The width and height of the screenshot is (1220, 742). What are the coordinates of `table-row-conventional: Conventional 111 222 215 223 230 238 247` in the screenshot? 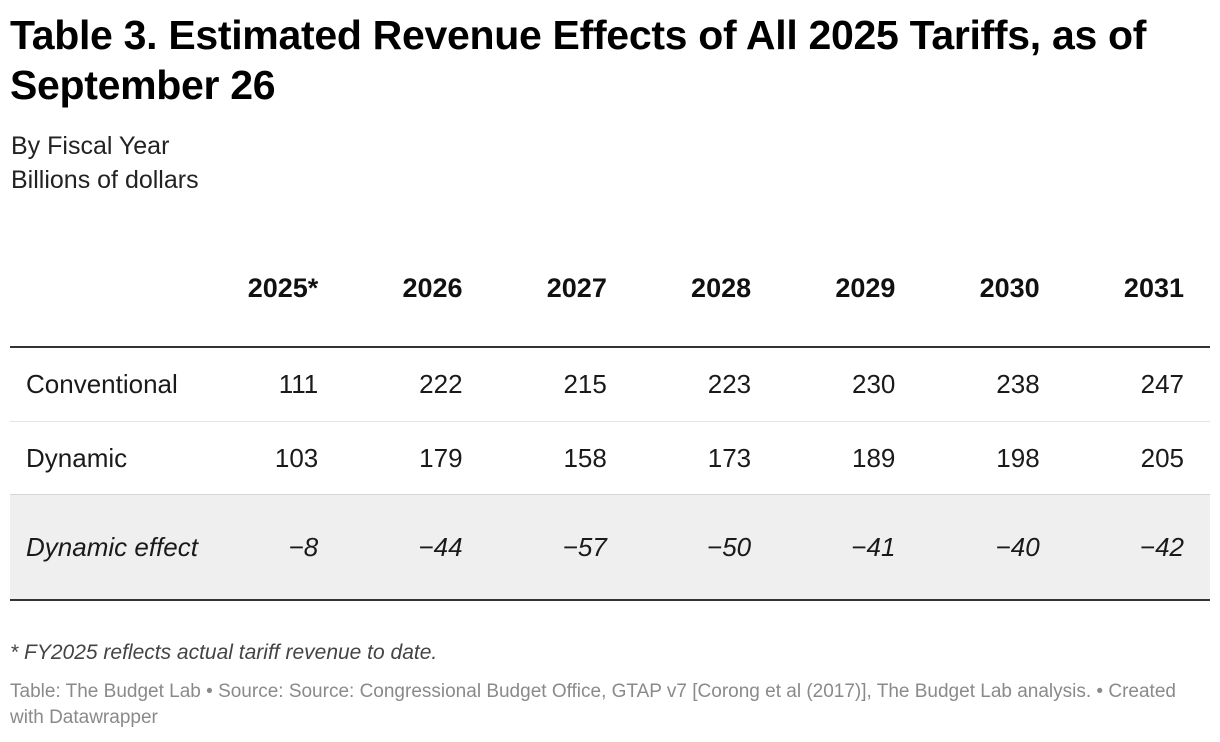 It's located at (610, 384).